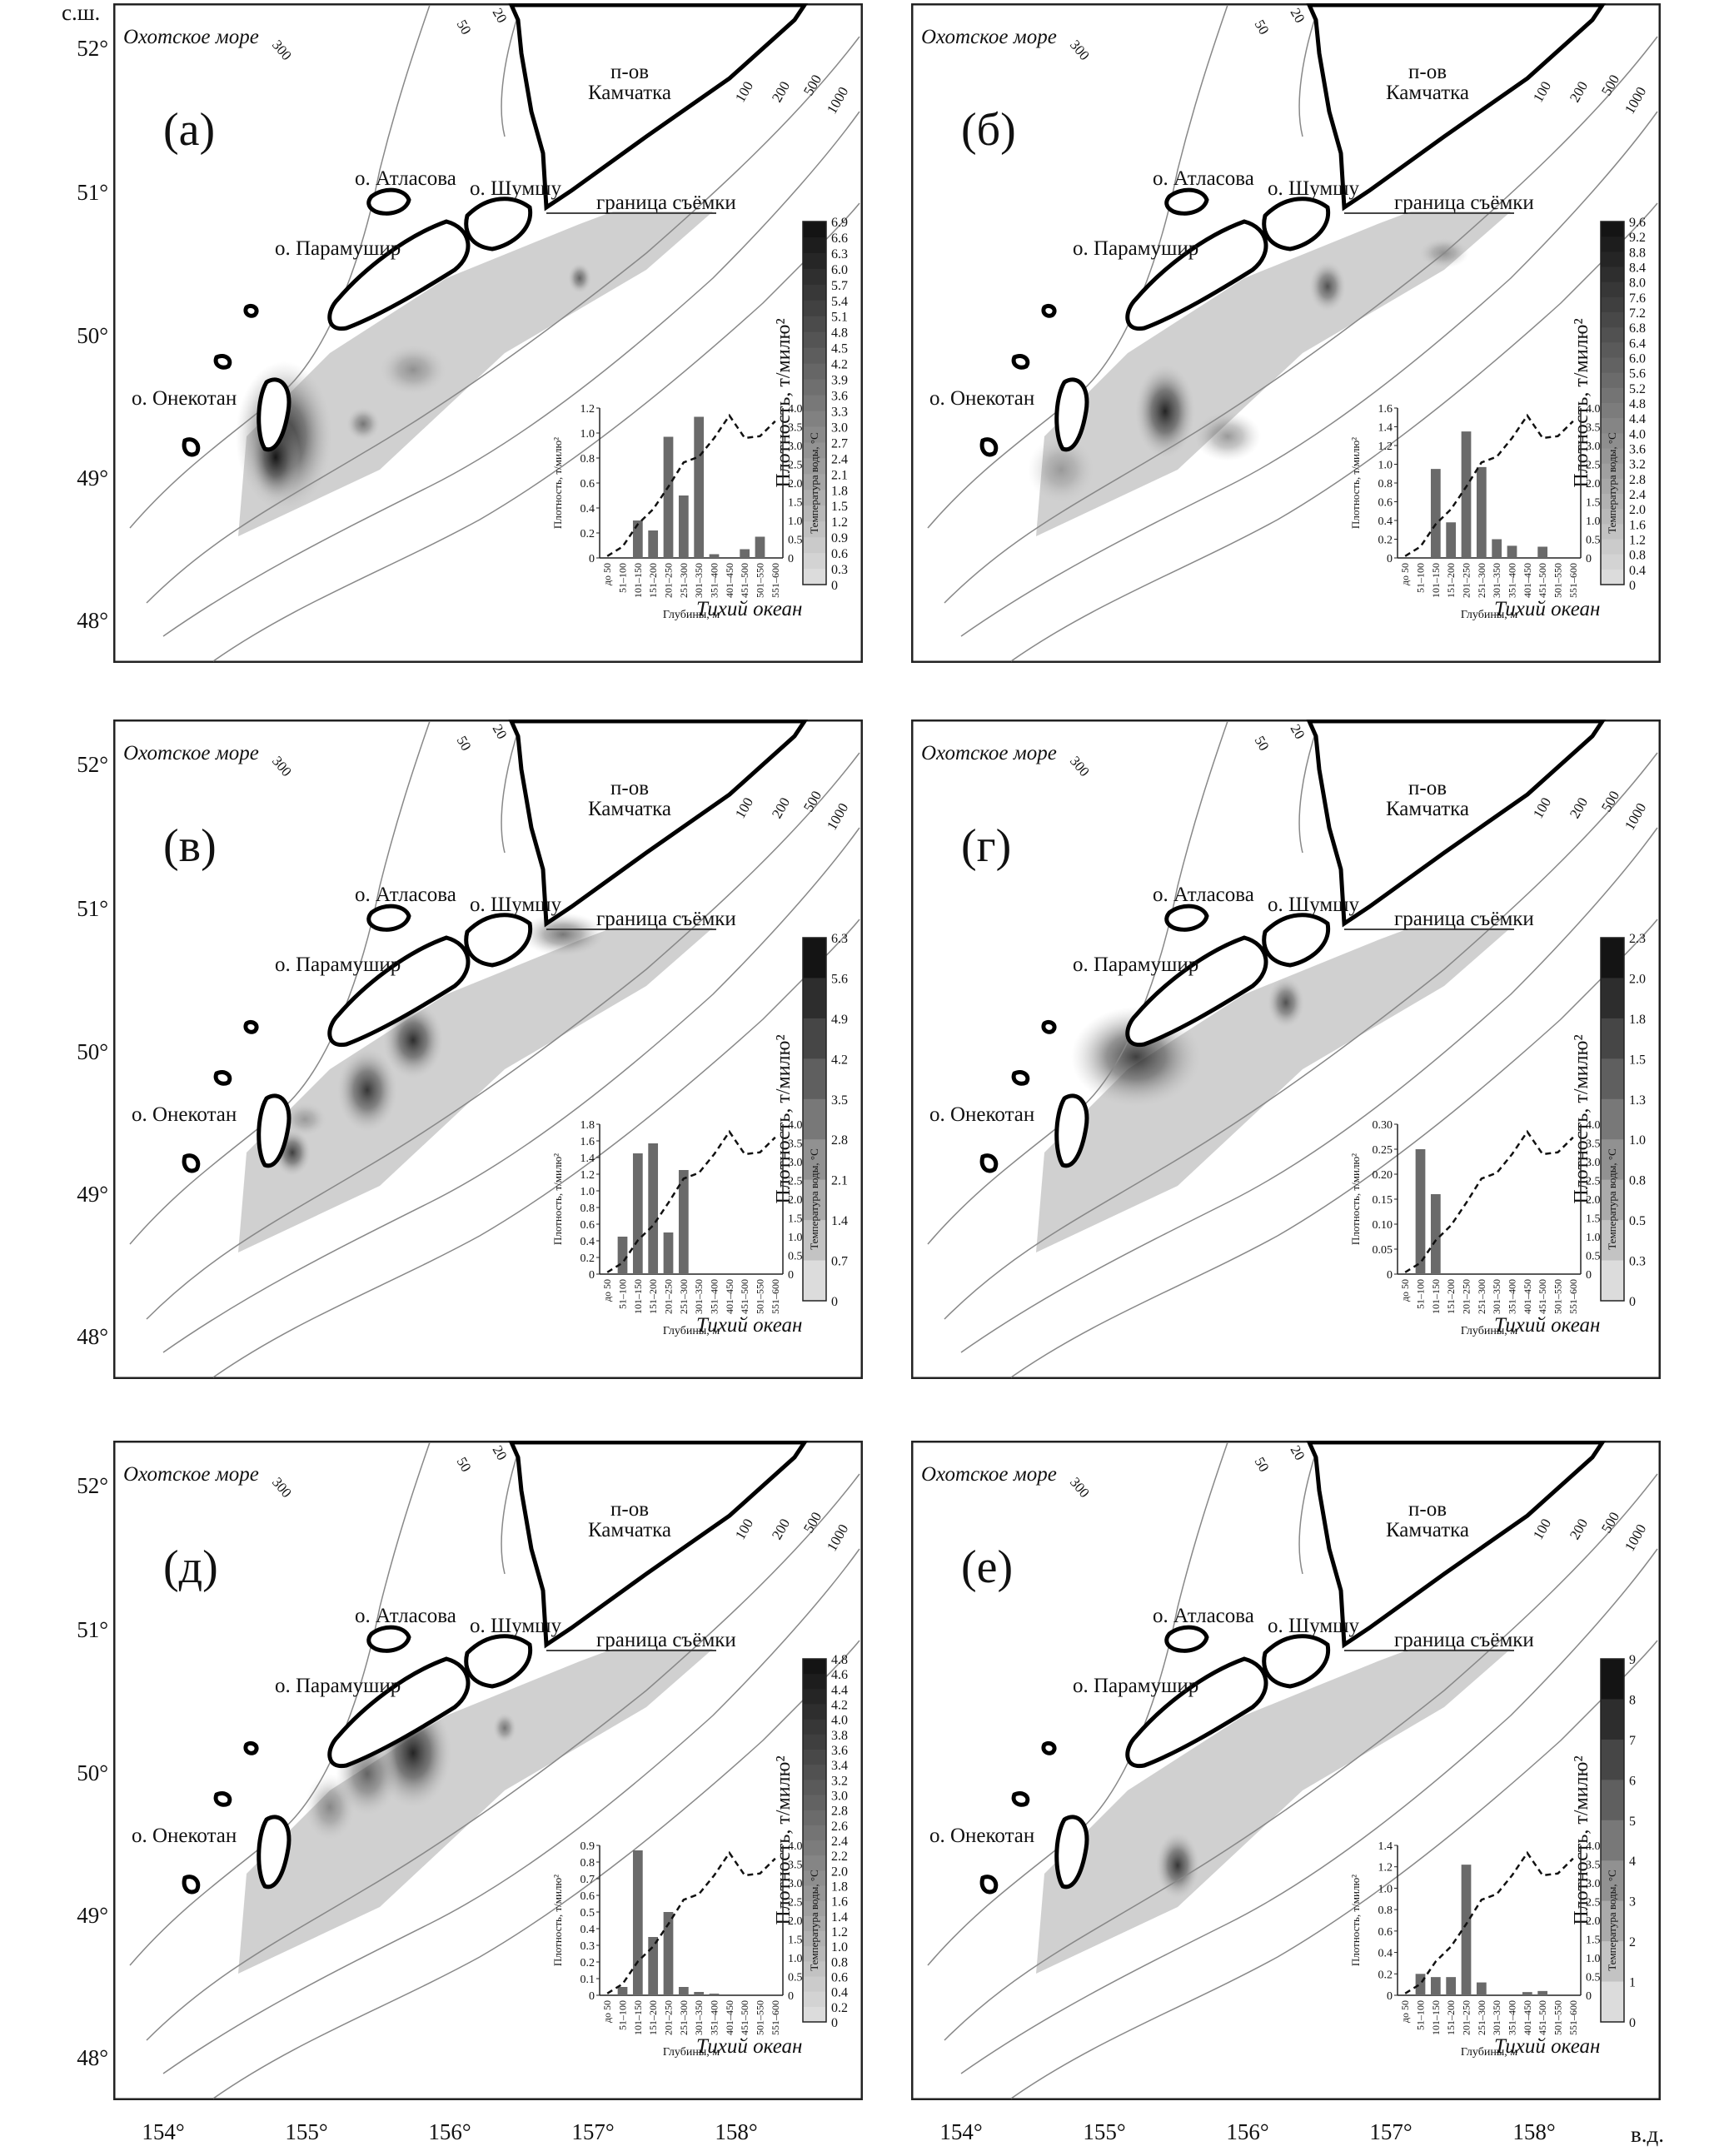 This screenshot has width=1719, height=2156. I want to click on inset-x-tick: 501–550, so click(761, 2017).